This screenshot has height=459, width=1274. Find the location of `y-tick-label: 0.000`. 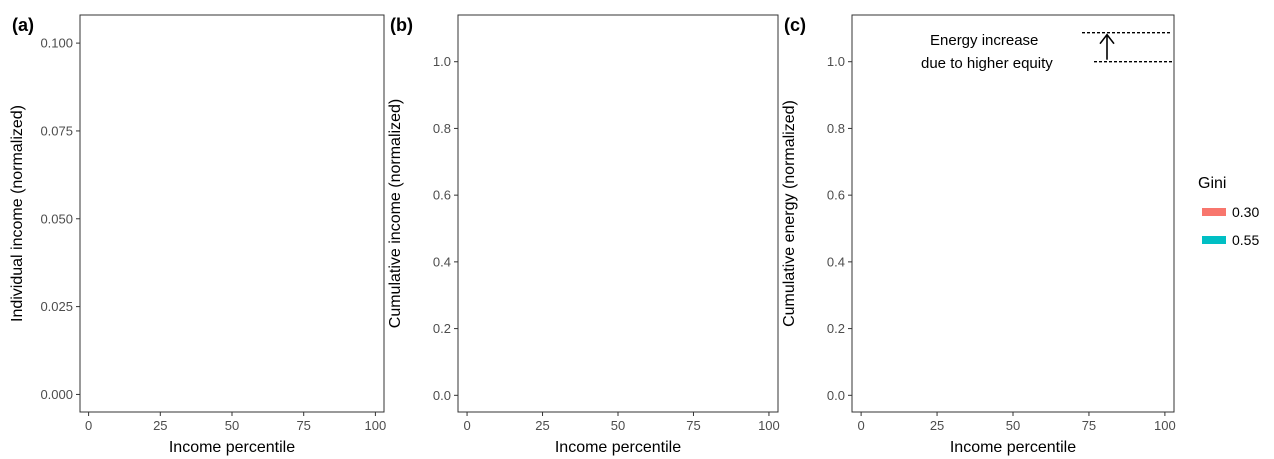

y-tick-label: 0.000 is located at coordinates (56, 394).